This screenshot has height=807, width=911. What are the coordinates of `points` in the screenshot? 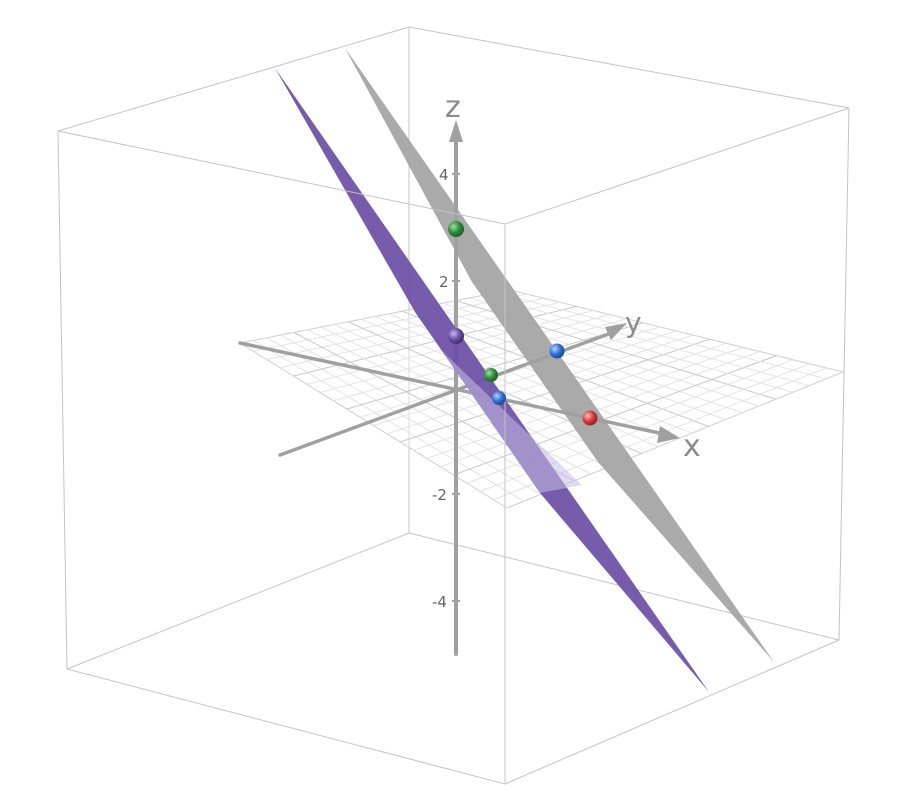 It's located at (523, 323).